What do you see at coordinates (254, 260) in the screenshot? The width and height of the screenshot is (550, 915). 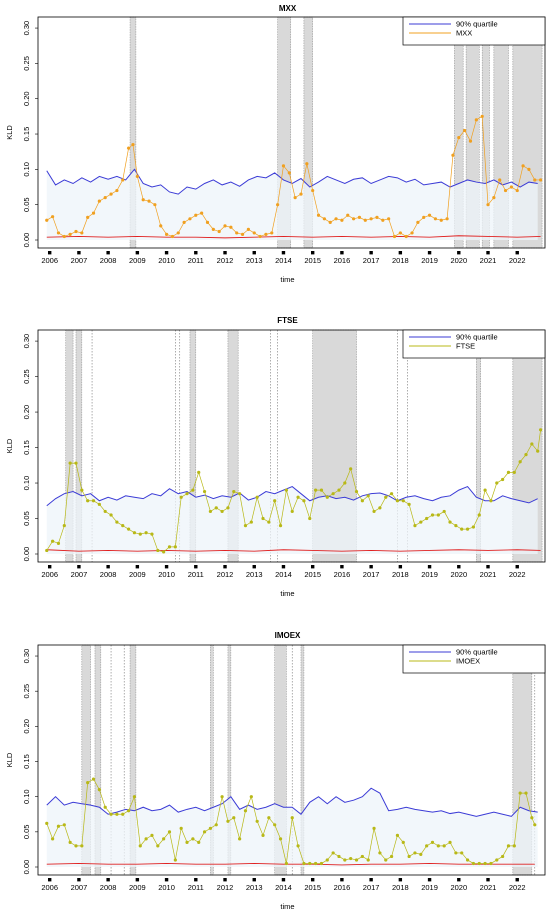 I see `x-tick-label: 2013` at bounding box center [254, 260].